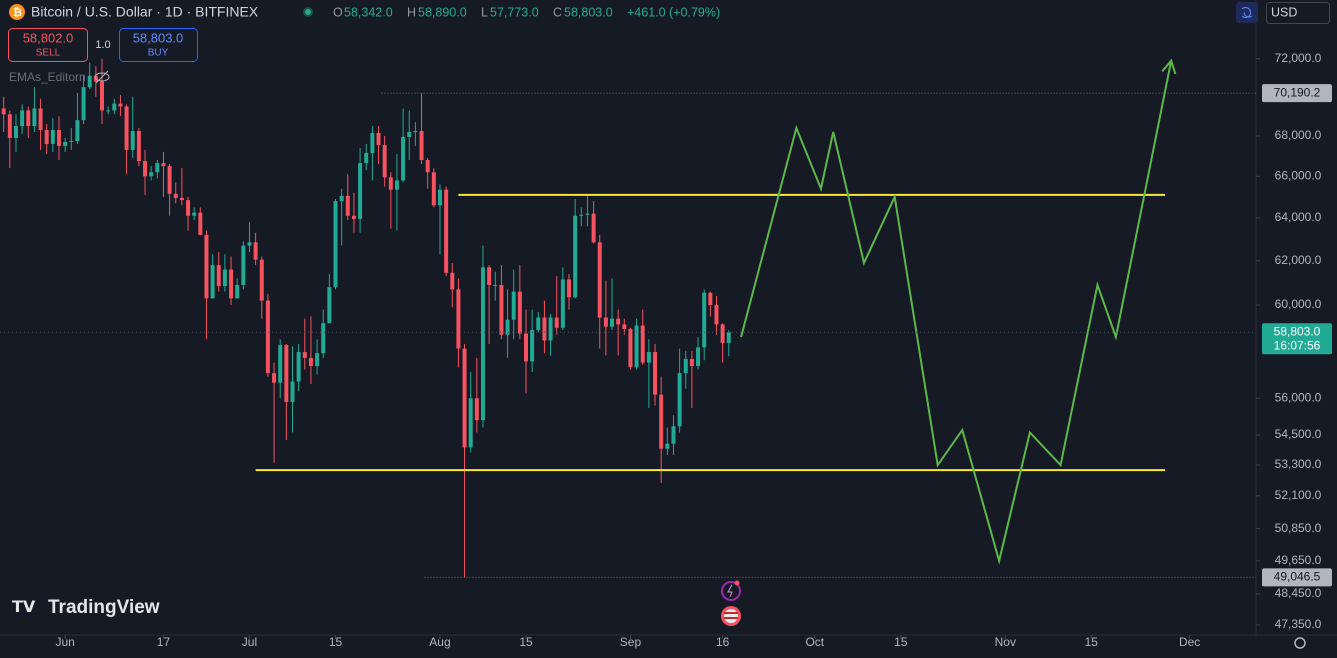 This screenshot has width=1337, height=658. What do you see at coordinates (1298, 397) in the screenshot?
I see `y-tick-label: 56,000.0` at bounding box center [1298, 397].